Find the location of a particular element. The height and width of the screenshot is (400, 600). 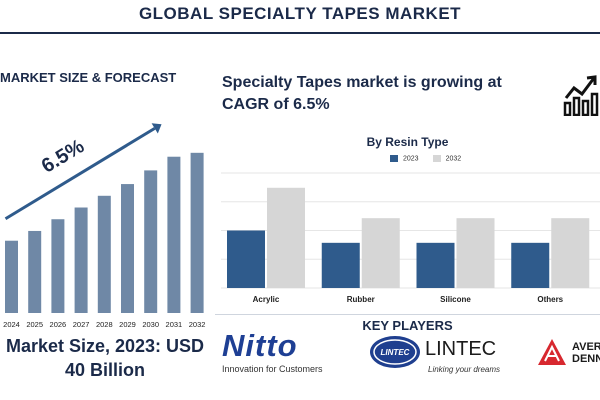

market-size-subtitle: MARKET SIZE & FORECAST is located at coordinates (88, 77).